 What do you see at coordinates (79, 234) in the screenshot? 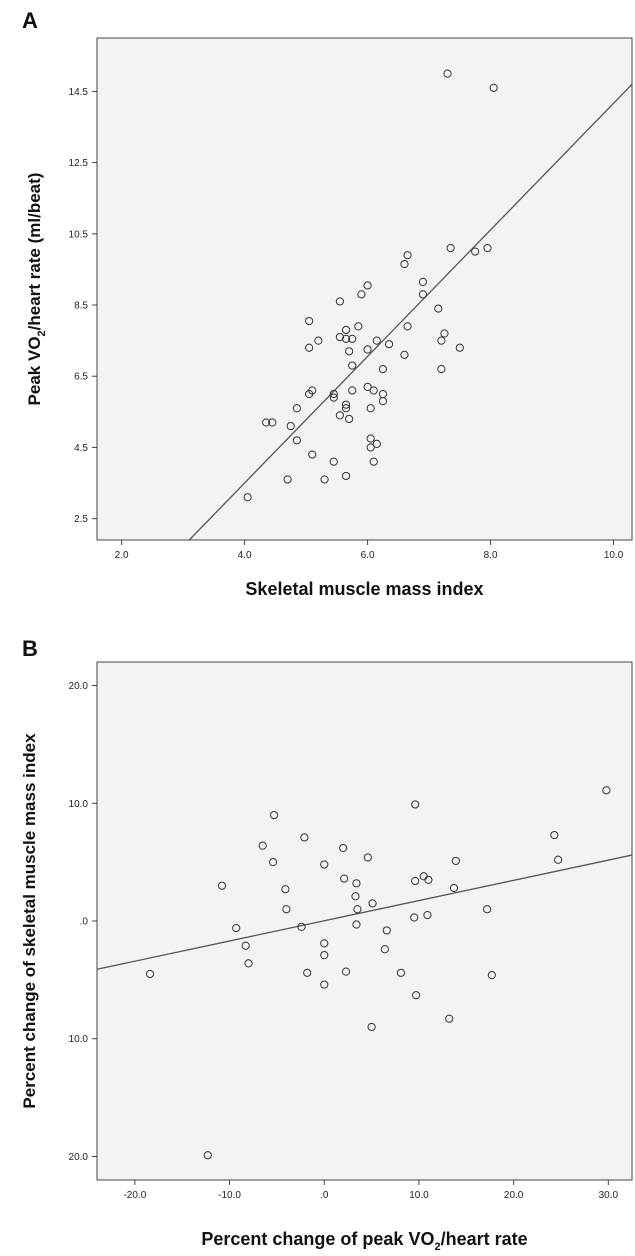
I see `y-tick-label: 10.5` at bounding box center [79, 234].